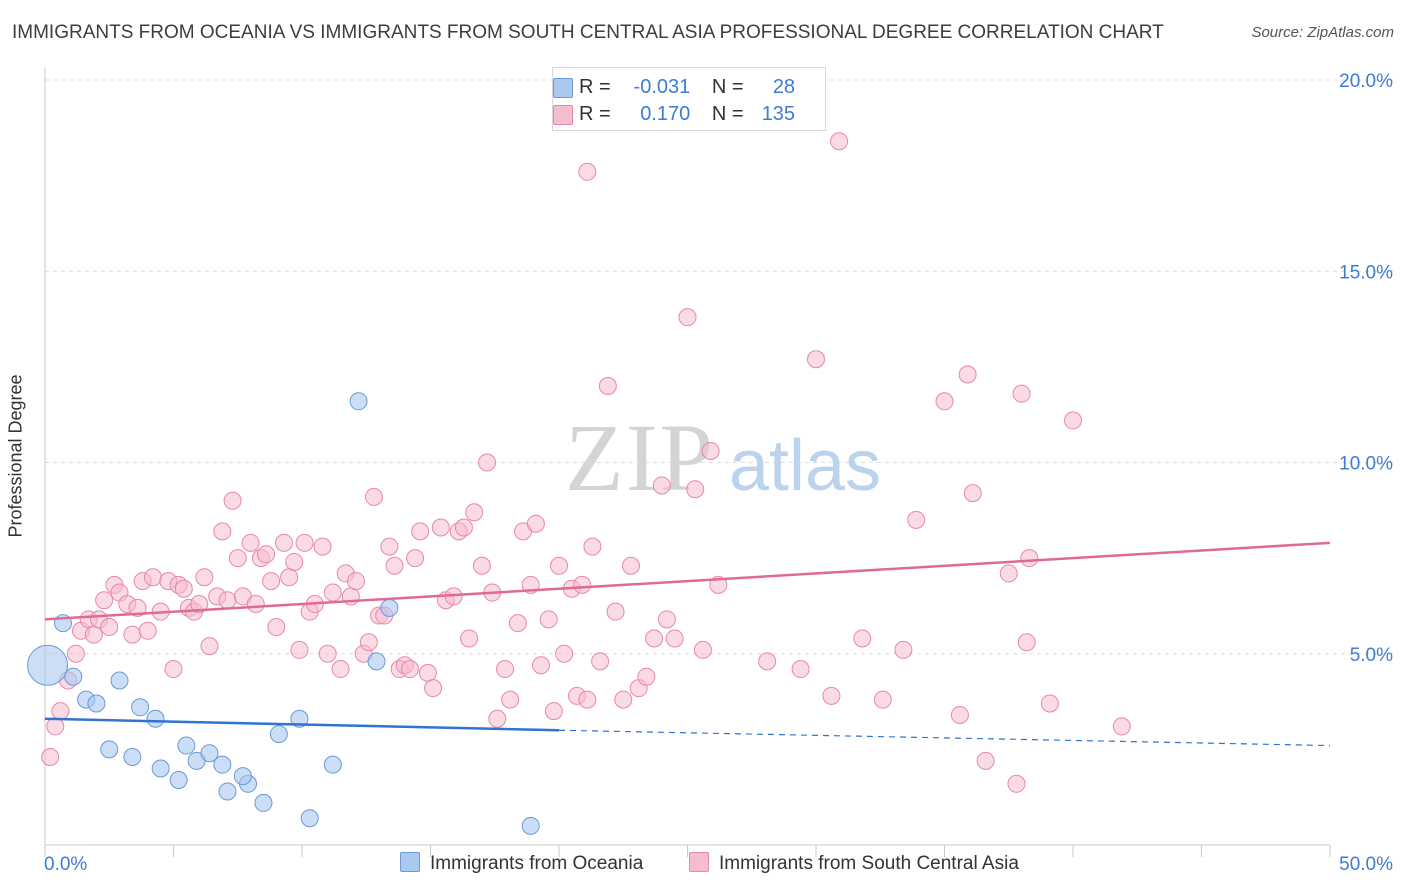 The image size is (1406, 892). Describe the element at coordinates (1366, 81) in the screenshot. I see `y-tick-label: 20.0%` at that location.